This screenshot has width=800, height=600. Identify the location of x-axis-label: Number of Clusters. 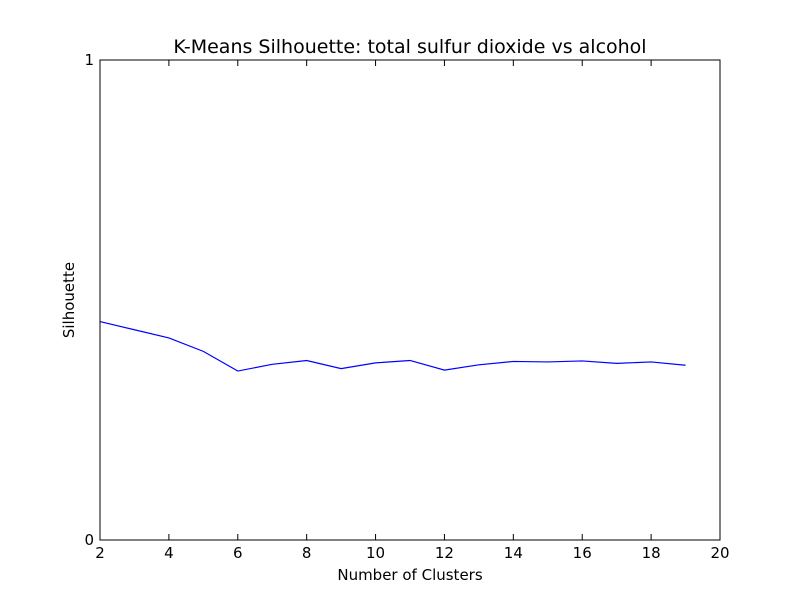
(409, 575).